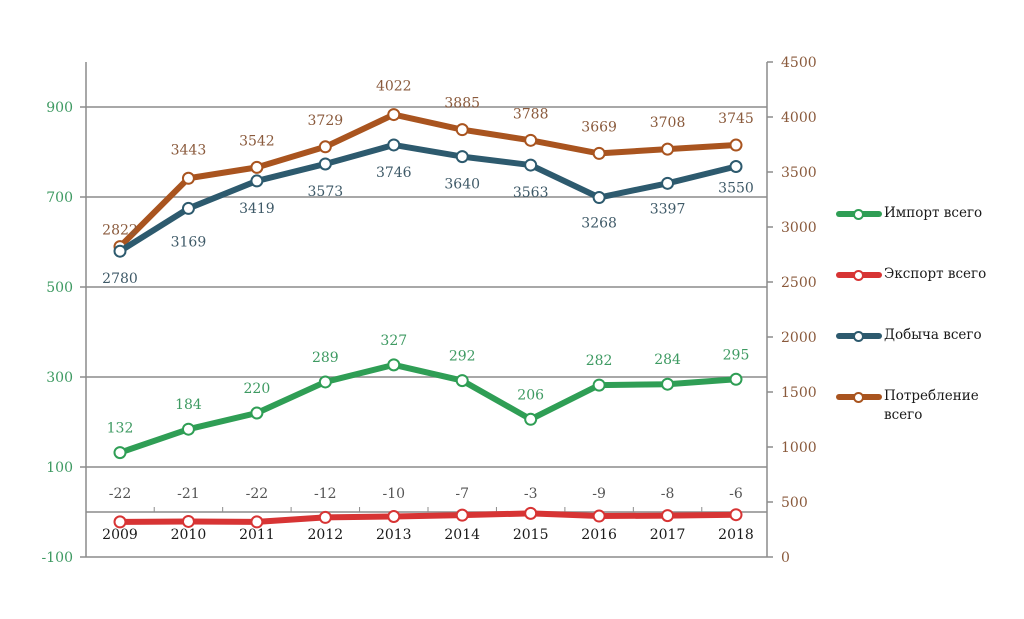 This screenshot has height=619, width=1024. Describe the element at coordinates (462, 535) in the screenshot. I see `x-tick-label: 2014` at that location.